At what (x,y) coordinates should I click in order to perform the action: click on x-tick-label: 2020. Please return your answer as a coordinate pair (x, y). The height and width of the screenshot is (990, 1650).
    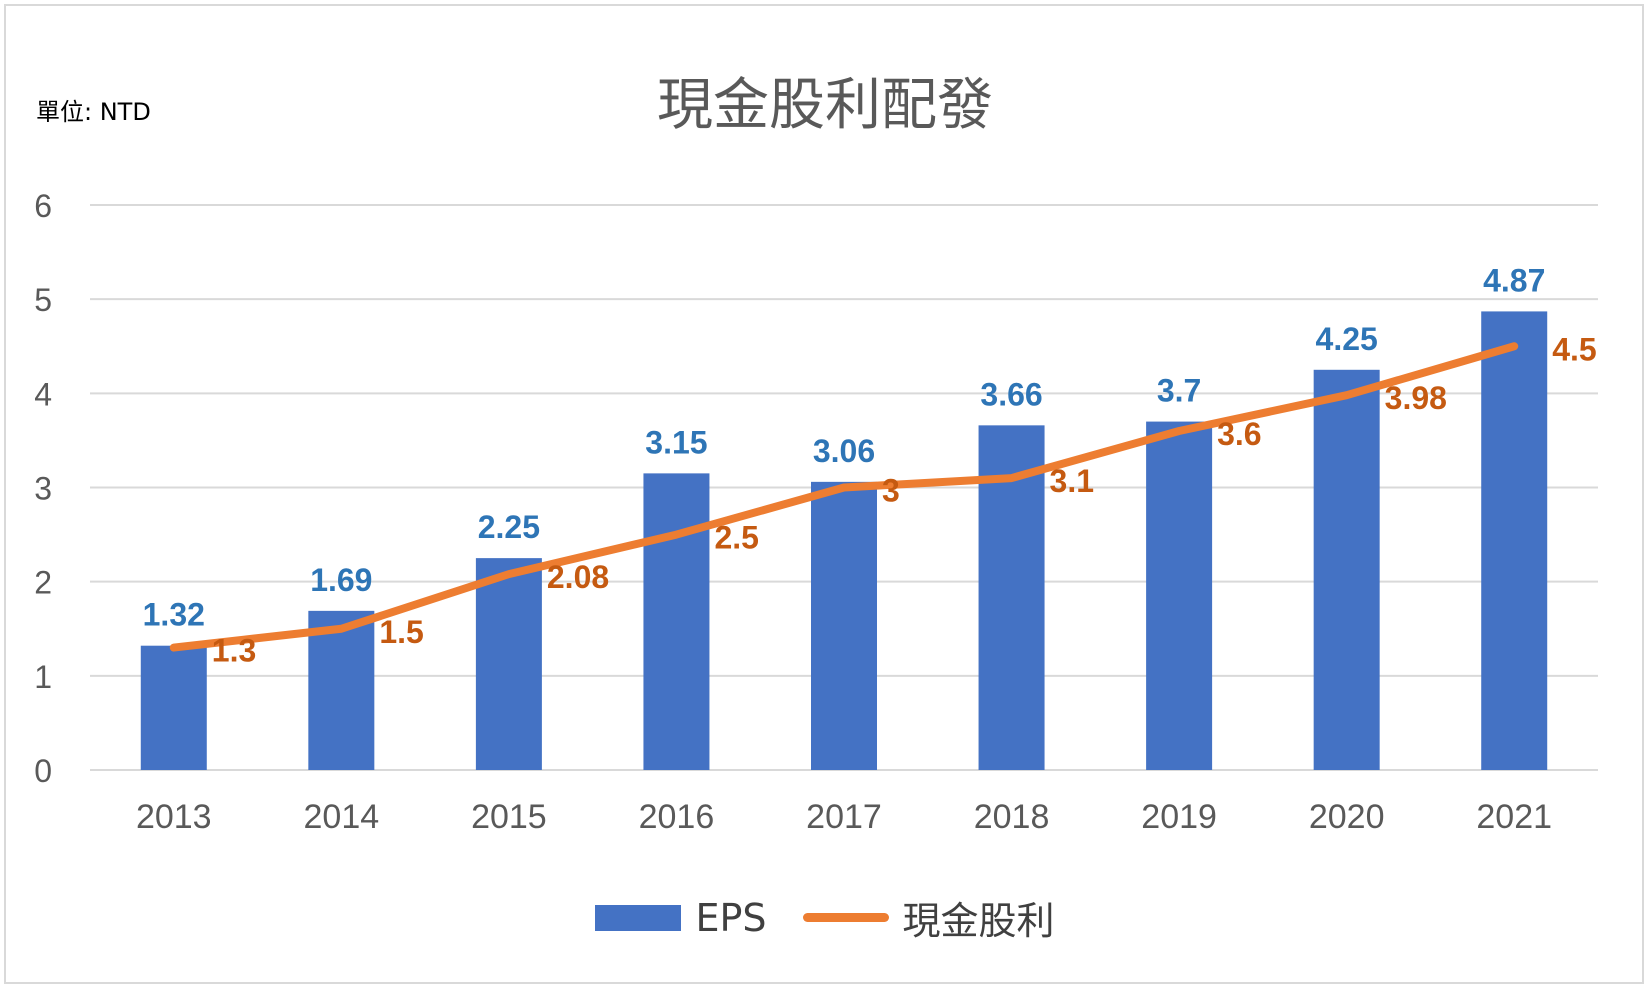
    Looking at the image, I should click on (1347, 817).